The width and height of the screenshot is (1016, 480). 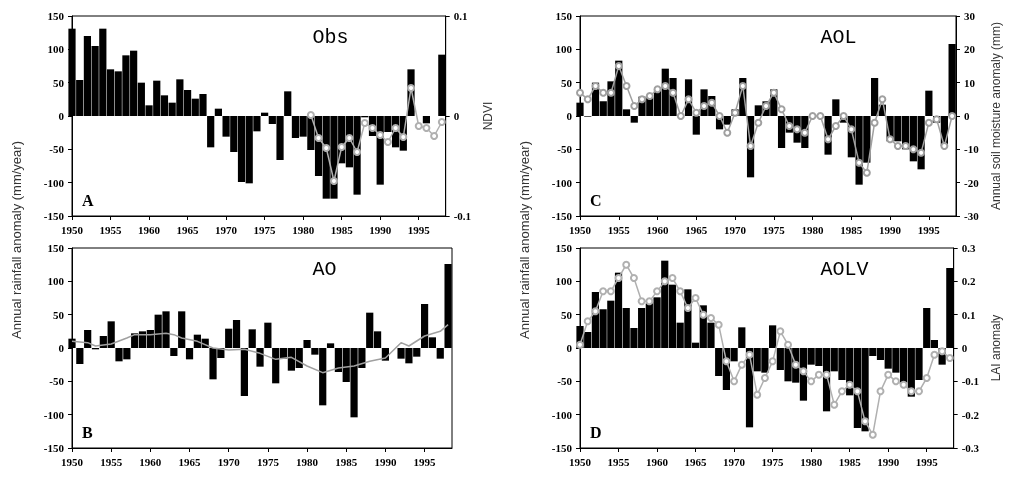 I want to click on annotation: C, so click(x=596, y=200).